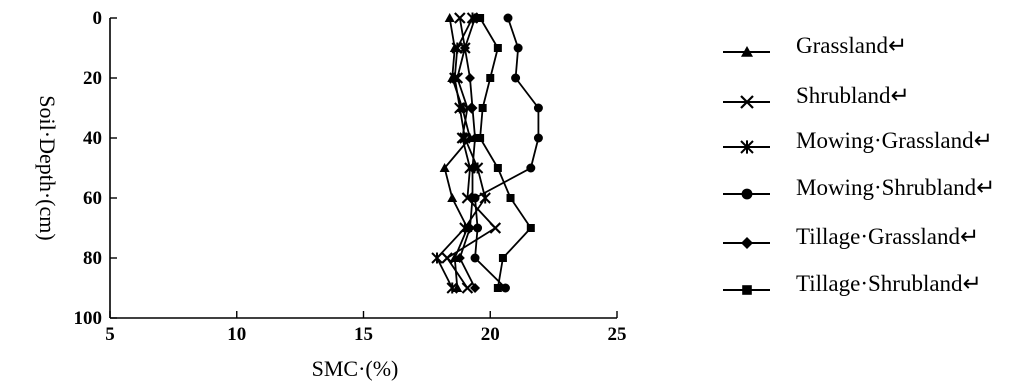  What do you see at coordinates (92, 198) in the screenshot?
I see `y-tick-label: 60` at bounding box center [92, 198].